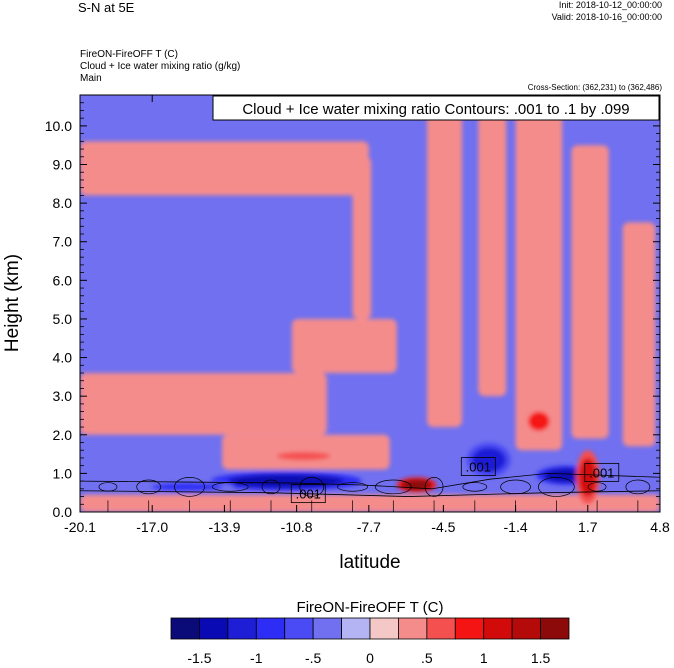 This screenshot has width=674, height=668. I want to click on y-tick-label: 10.0, so click(58, 126).